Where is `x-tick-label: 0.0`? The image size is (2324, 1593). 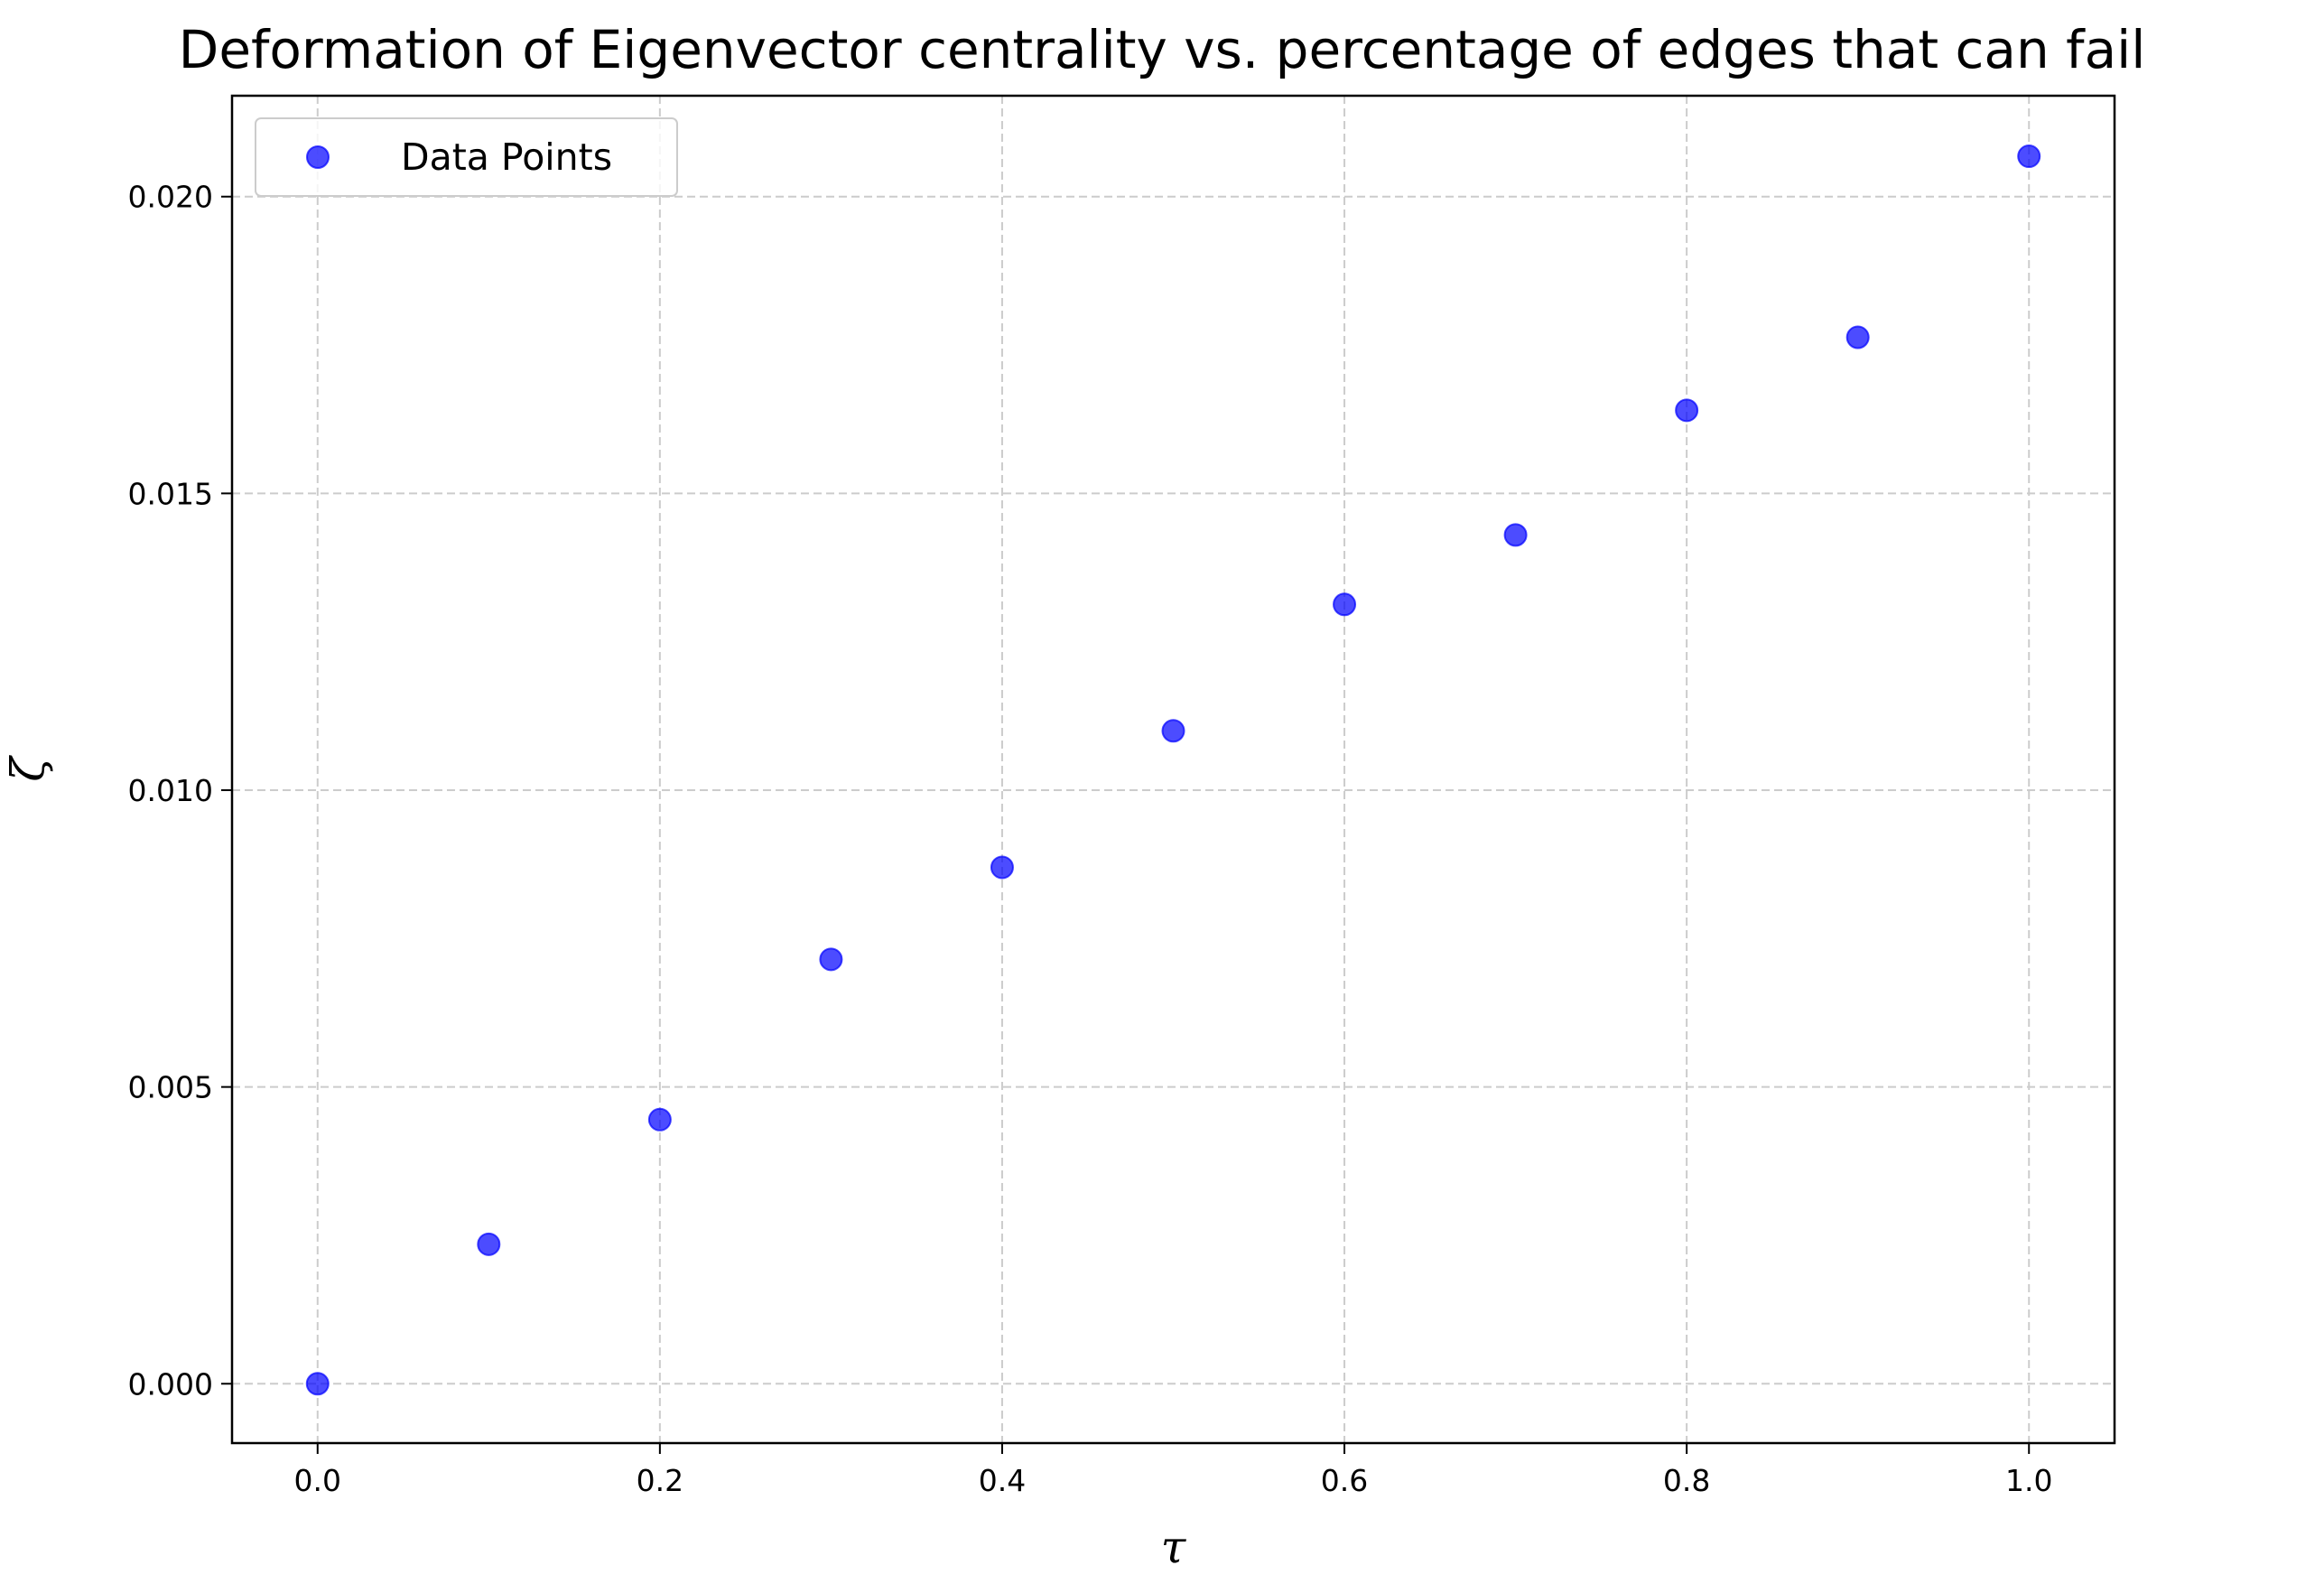
x-tick-label: 0.0 is located at coordinates (317, 1480).